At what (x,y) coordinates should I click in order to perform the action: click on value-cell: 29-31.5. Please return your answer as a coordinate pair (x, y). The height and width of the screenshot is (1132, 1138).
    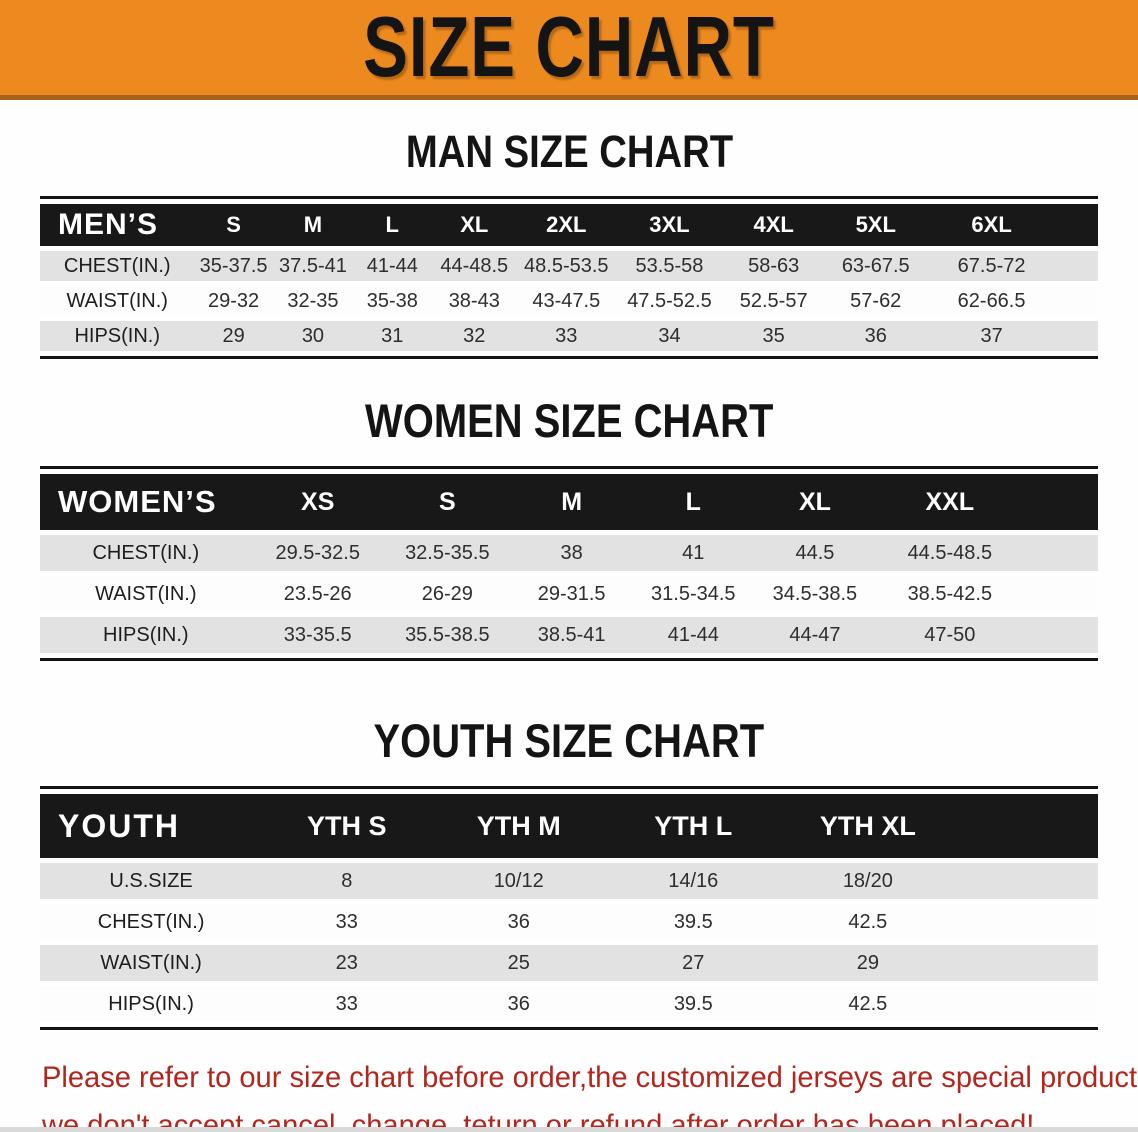
    Looking at the image, I should click on (571, 594).